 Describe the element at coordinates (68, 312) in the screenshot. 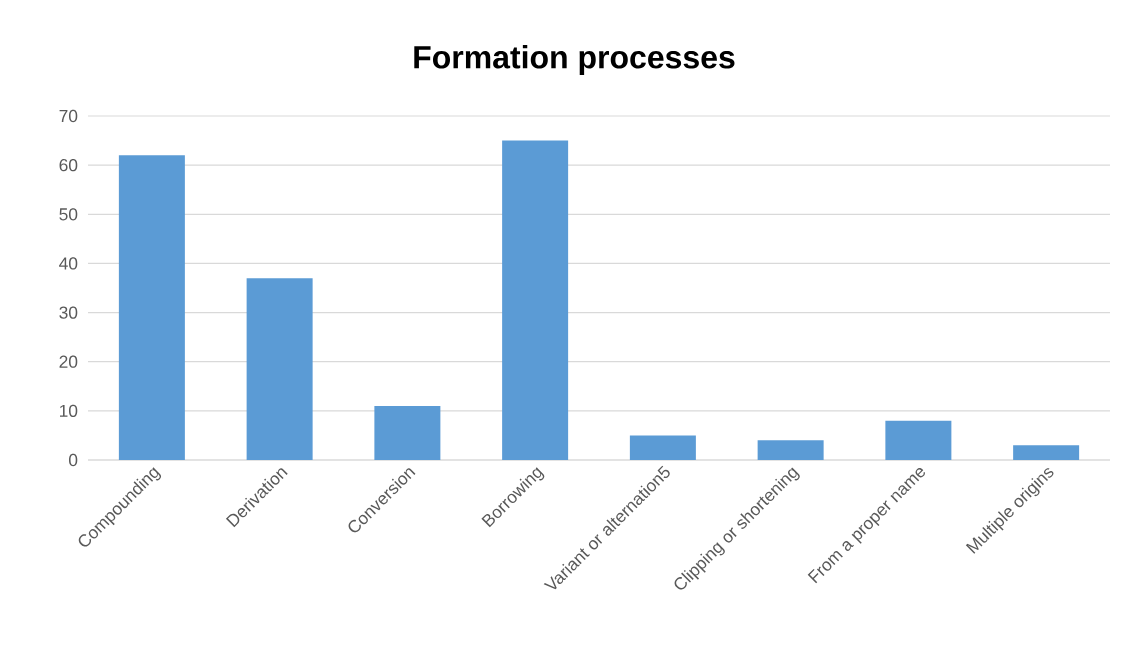

I see `y-tick-label: 30` at that location.